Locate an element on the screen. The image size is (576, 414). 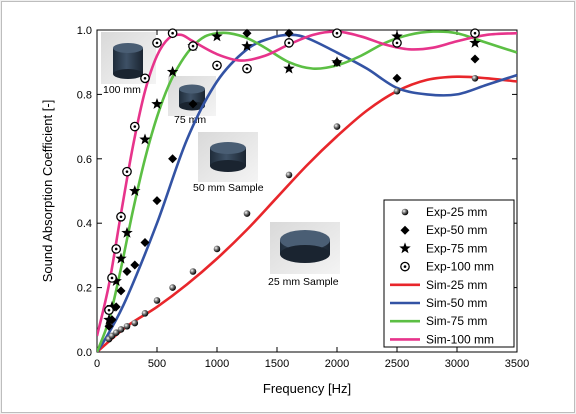
x-tick-label: 3000 is located at coordinates (457, 364).